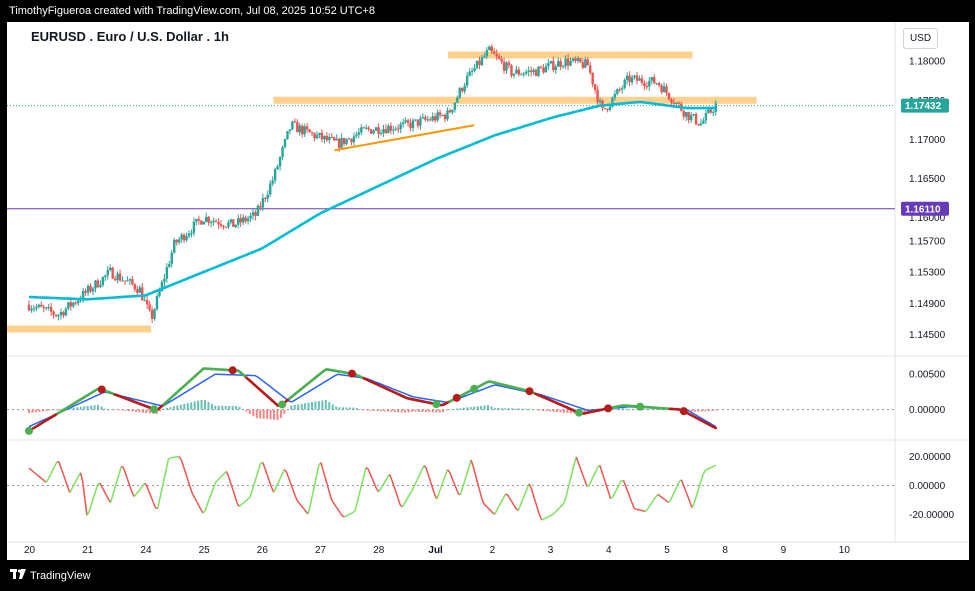 The width and height of the screenshot is (975, 591). What do you see at coordinates (474, 388) in the screenshot?
I see `macd-cross-marker` at bounding box center [474, 388].